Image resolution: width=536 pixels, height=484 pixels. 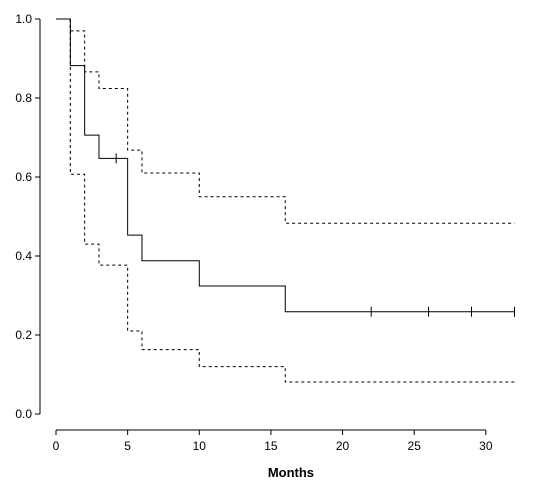 What do you see at coordinates (23, 335) in the screenshot?
I see `y-tick-label: 0.2` at bounding box center [23, 335].